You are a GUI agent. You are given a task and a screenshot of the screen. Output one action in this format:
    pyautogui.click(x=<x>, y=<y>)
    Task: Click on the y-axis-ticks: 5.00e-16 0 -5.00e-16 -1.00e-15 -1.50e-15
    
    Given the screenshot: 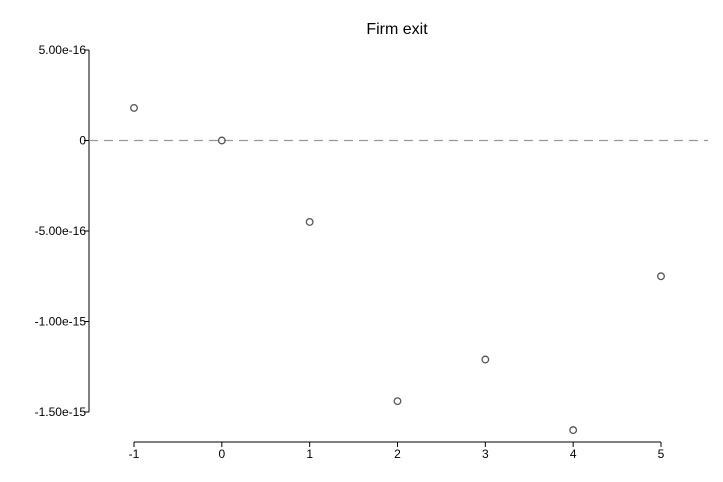 What is the action you would take?
    pyautogui.click(x=62, y=231)
    